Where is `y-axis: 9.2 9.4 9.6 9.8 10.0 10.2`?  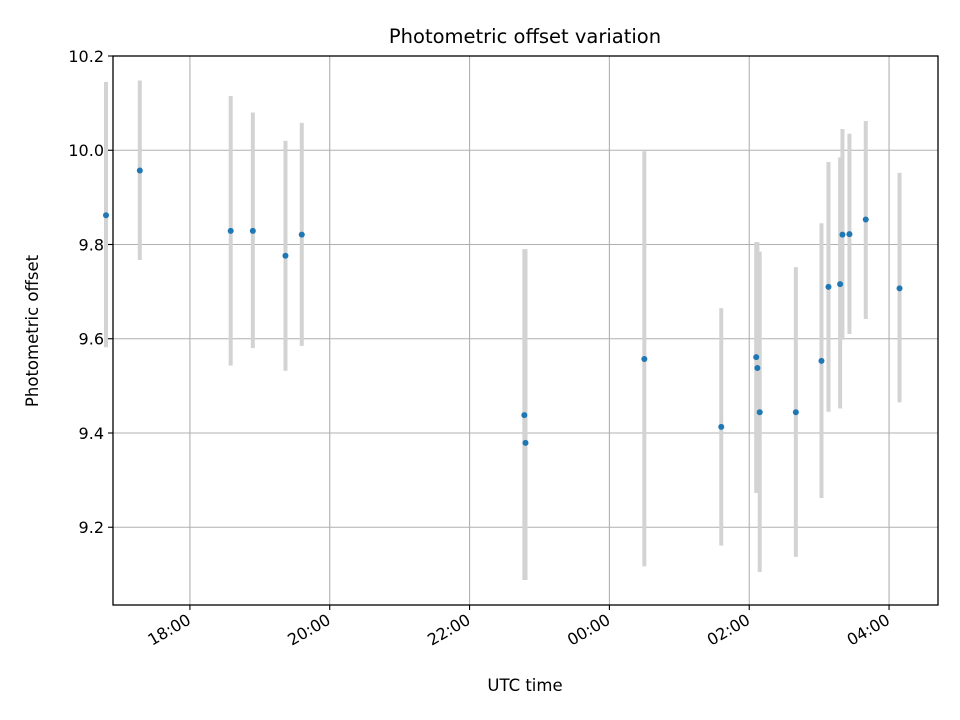 y-axis: 9.2 9.4 9.6 9.8 10.0 10.2 is located at coordinates (90, 292).